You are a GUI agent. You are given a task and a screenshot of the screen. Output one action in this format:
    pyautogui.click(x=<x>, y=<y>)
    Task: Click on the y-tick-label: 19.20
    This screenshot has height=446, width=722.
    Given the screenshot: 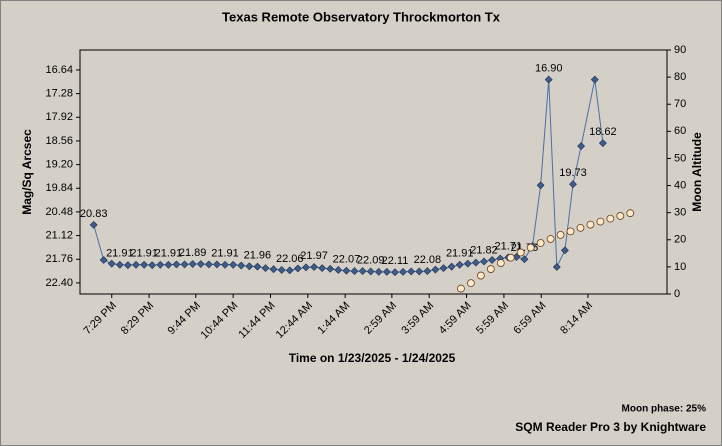 What is the action you would take?
    pyautogui.click(x=59, y=165)
    